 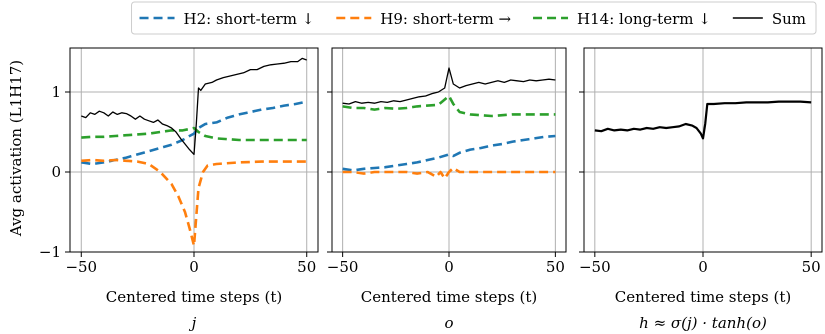 What do you see at coordinates (448, 323) in the screenshot?
I see `panel-sublabel: o` at bounding box center [448, 323].